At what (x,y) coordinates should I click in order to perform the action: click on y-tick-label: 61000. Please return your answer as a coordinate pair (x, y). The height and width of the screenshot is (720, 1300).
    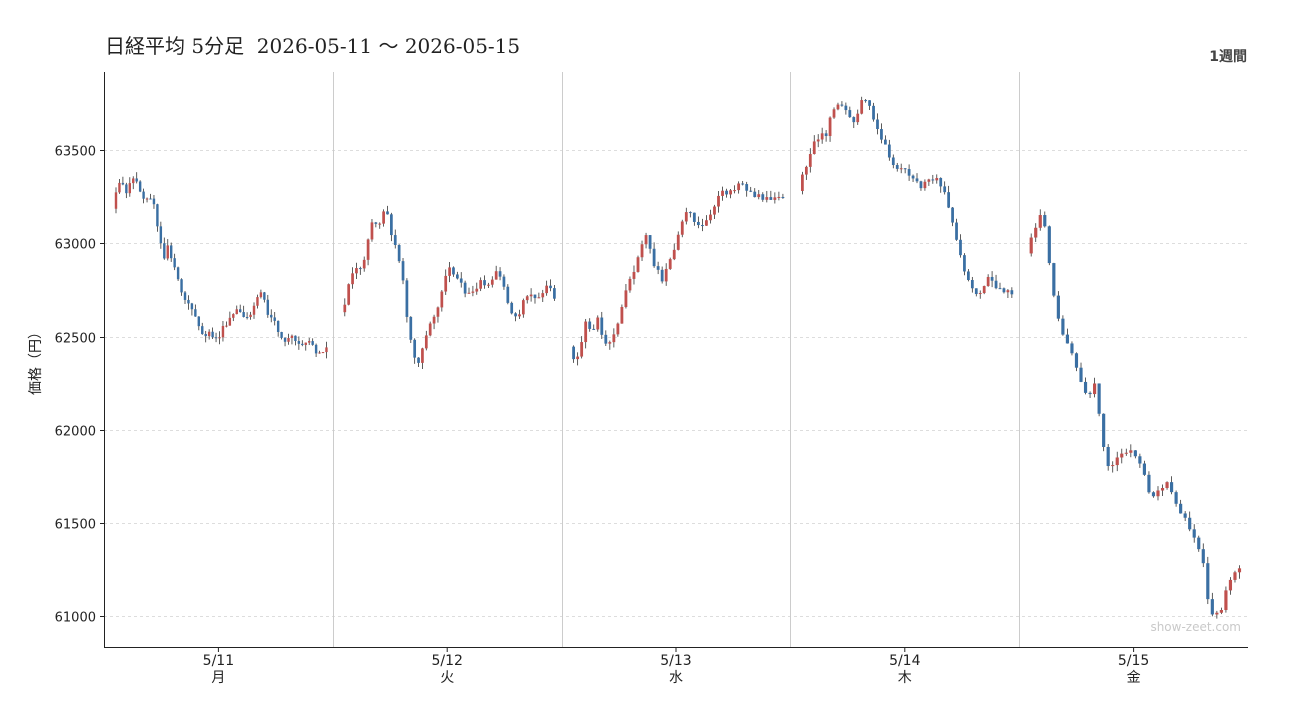
    Looking at the image, I should click on (75, 618).